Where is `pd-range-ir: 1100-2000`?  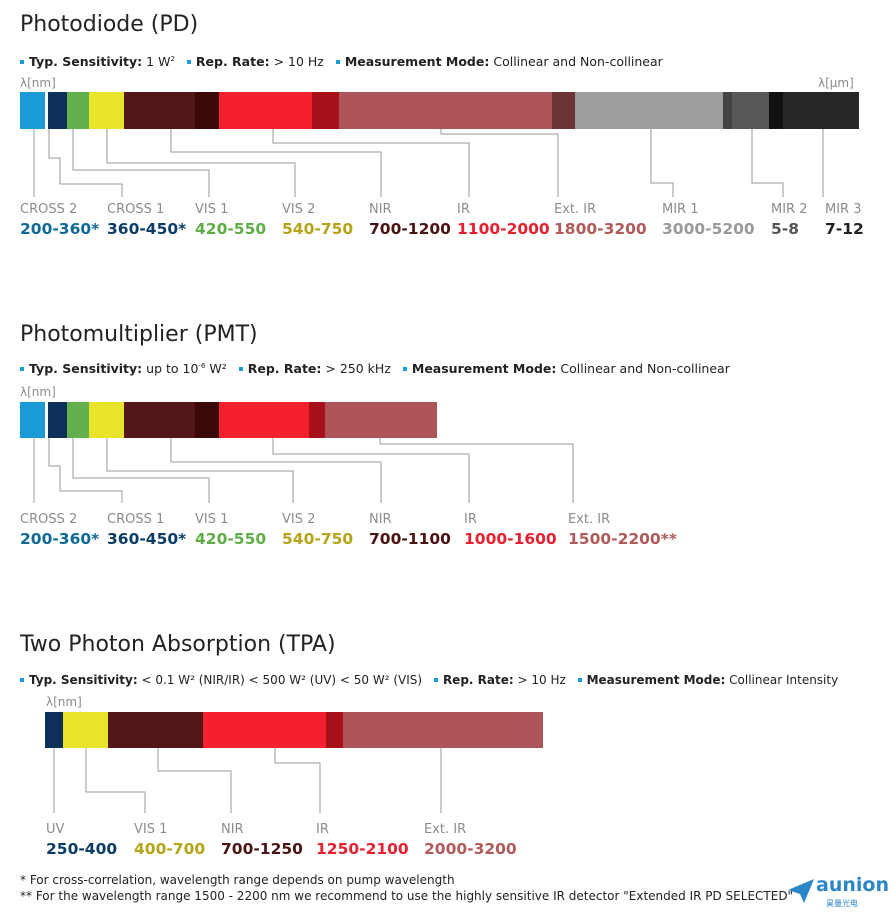
pd-range-ir: 1100-2000 is located at coordinates (503, 229).